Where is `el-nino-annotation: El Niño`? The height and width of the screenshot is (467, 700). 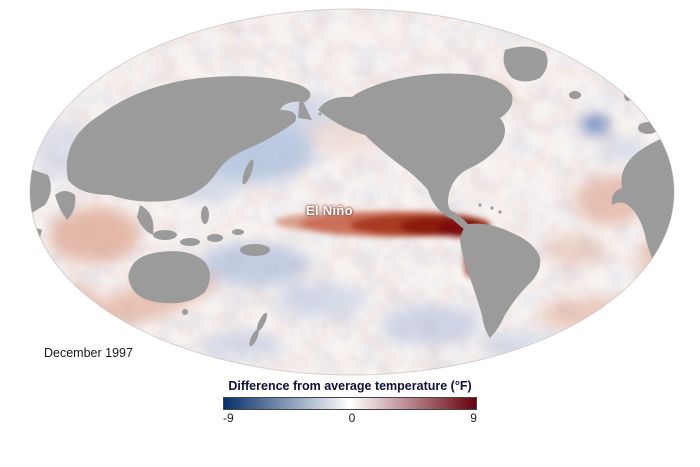 el-nino-annotation: El Niño is located at coordinates (329, 210).